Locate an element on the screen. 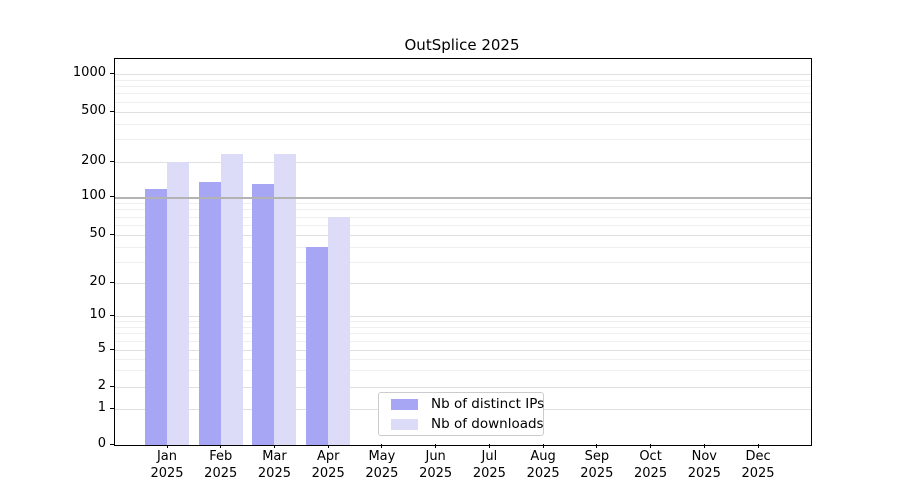 Image resolution: width=900 pixels, height=500 pixels. bar-distinct-ips-mar is located at coordinates (263, 314).